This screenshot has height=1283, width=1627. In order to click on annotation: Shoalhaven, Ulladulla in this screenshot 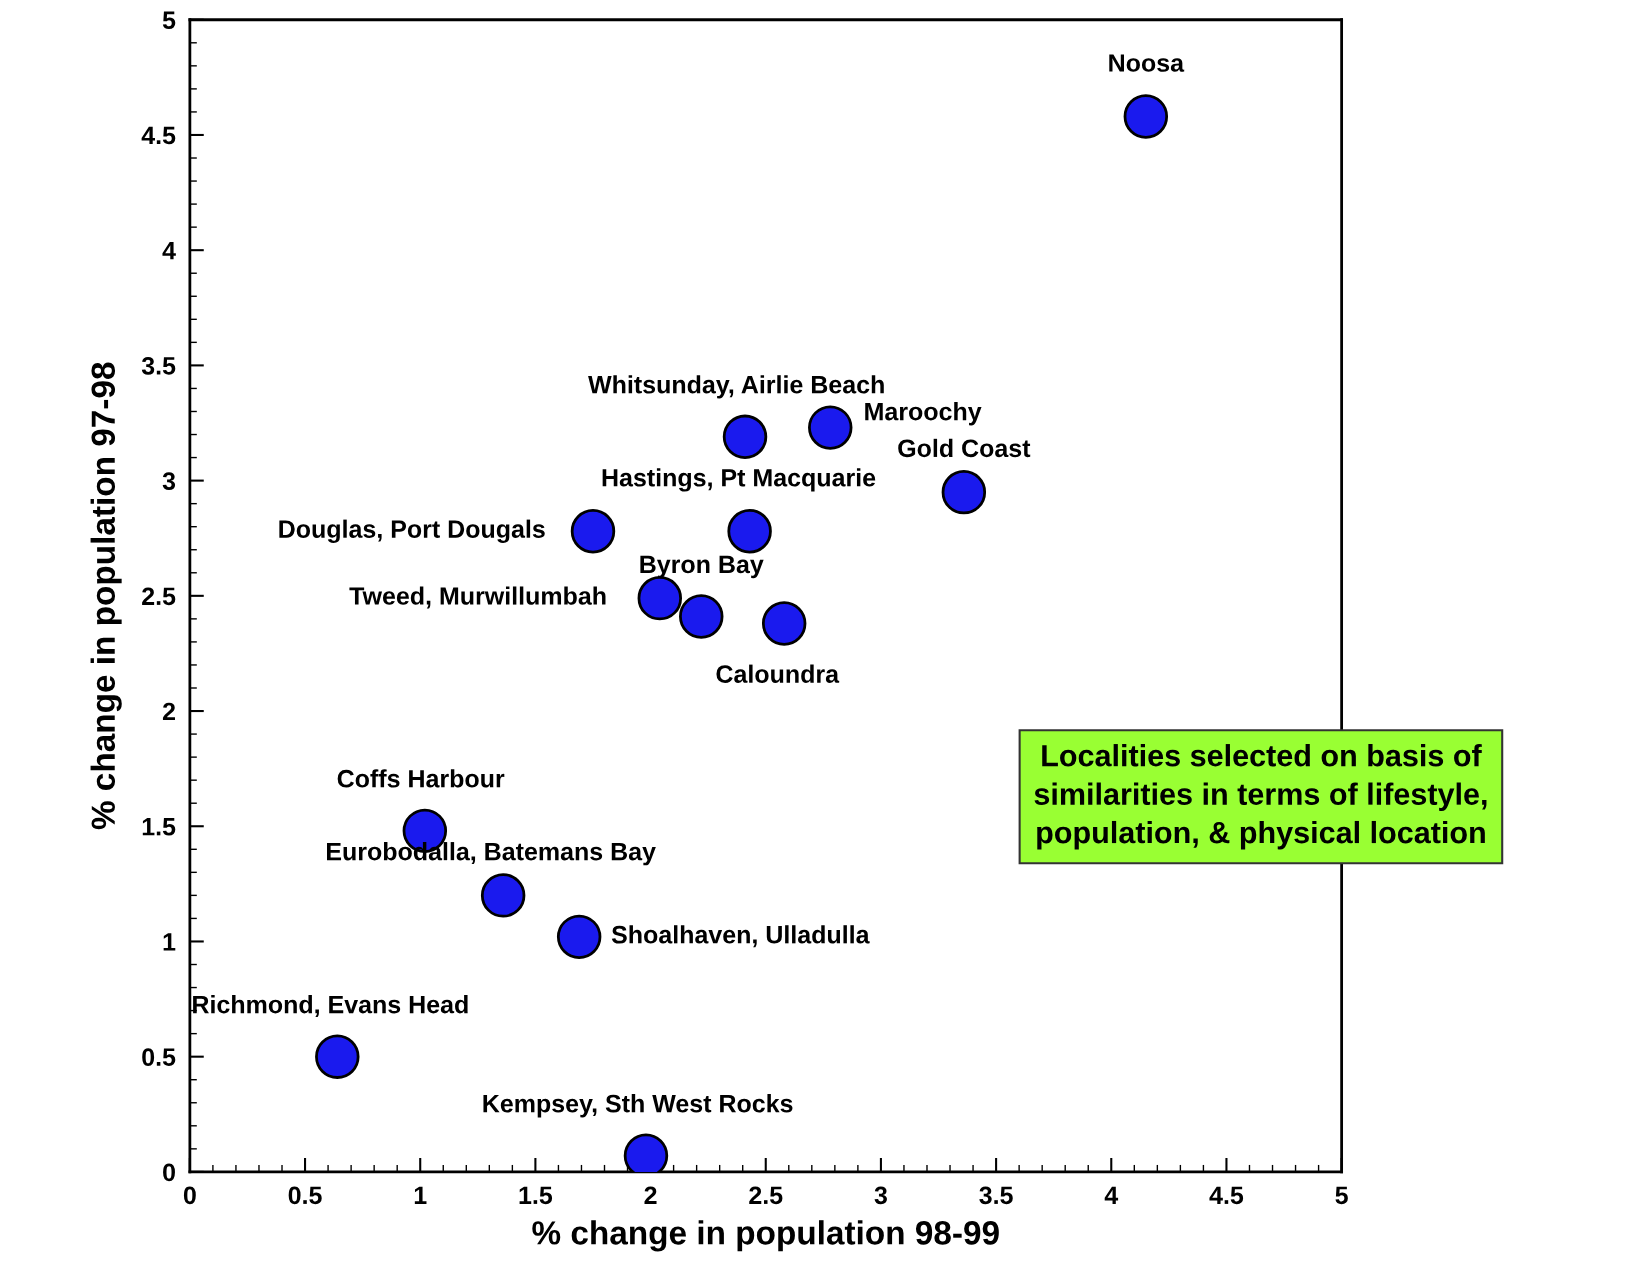, I will do `click(740, 936)`.